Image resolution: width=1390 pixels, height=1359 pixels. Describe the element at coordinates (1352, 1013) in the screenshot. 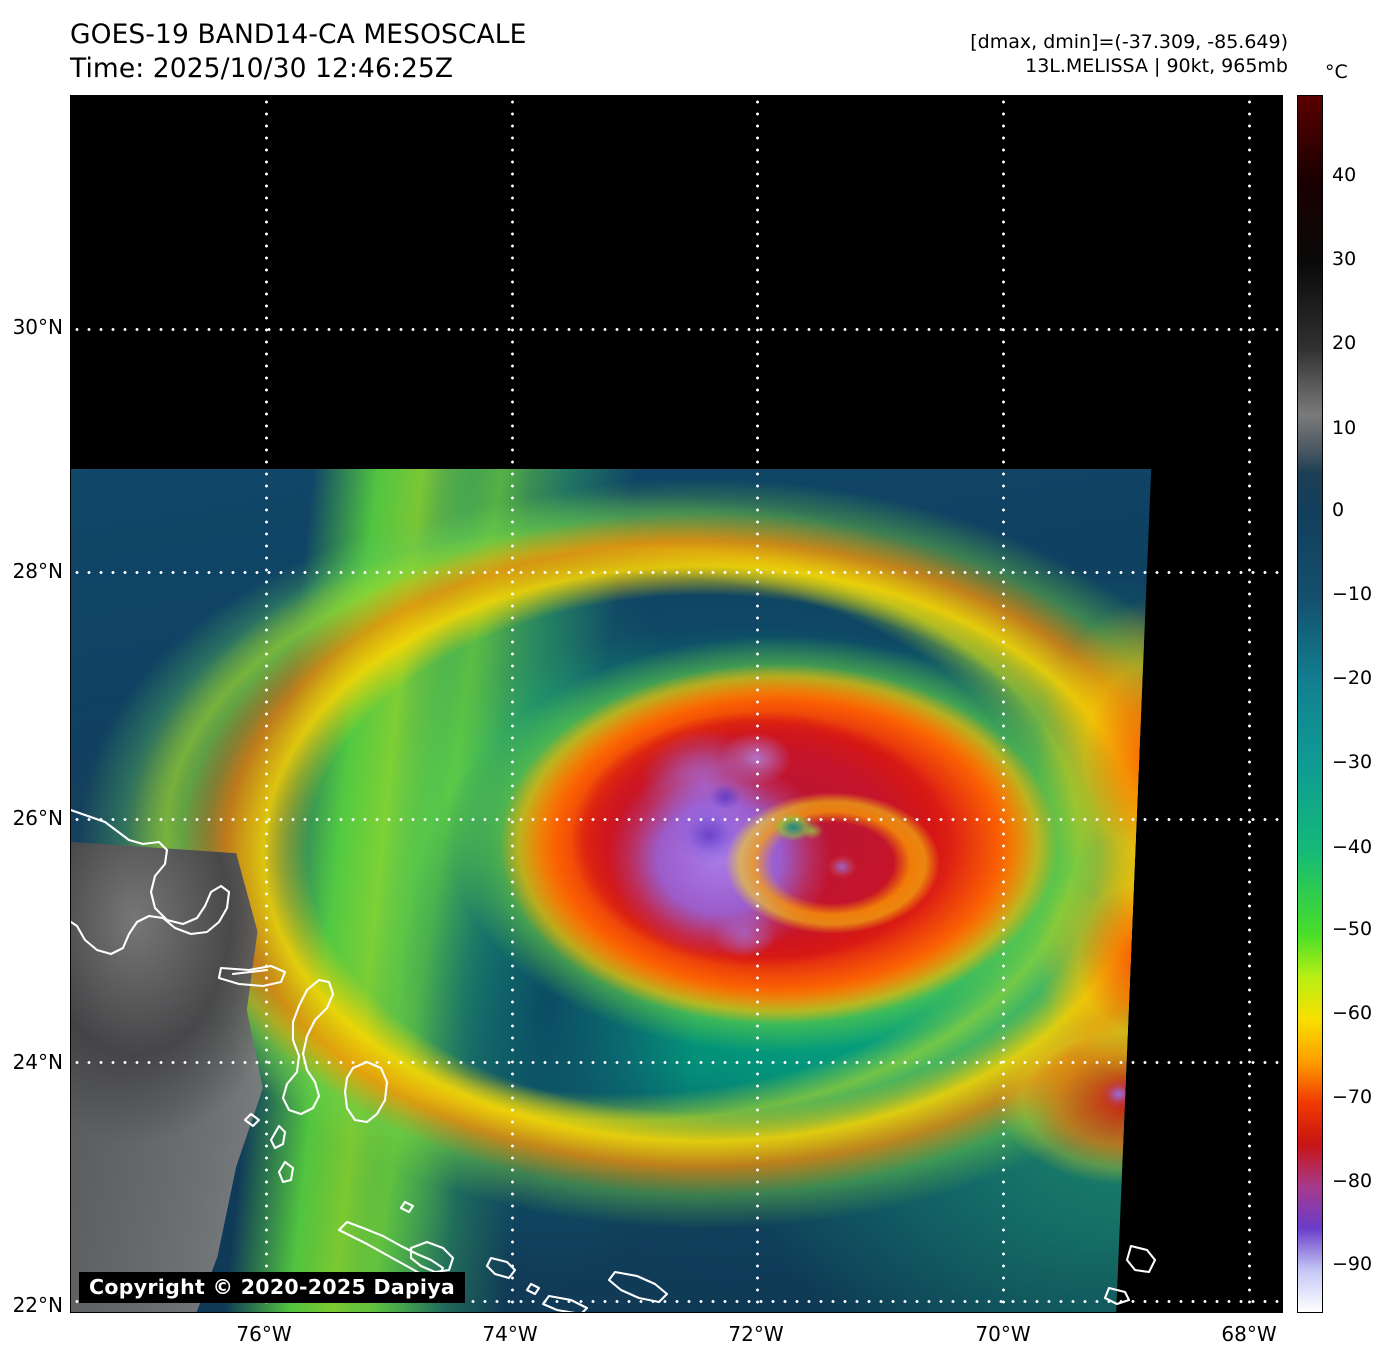

I see `colorbar-tick-label: −60` at that location.